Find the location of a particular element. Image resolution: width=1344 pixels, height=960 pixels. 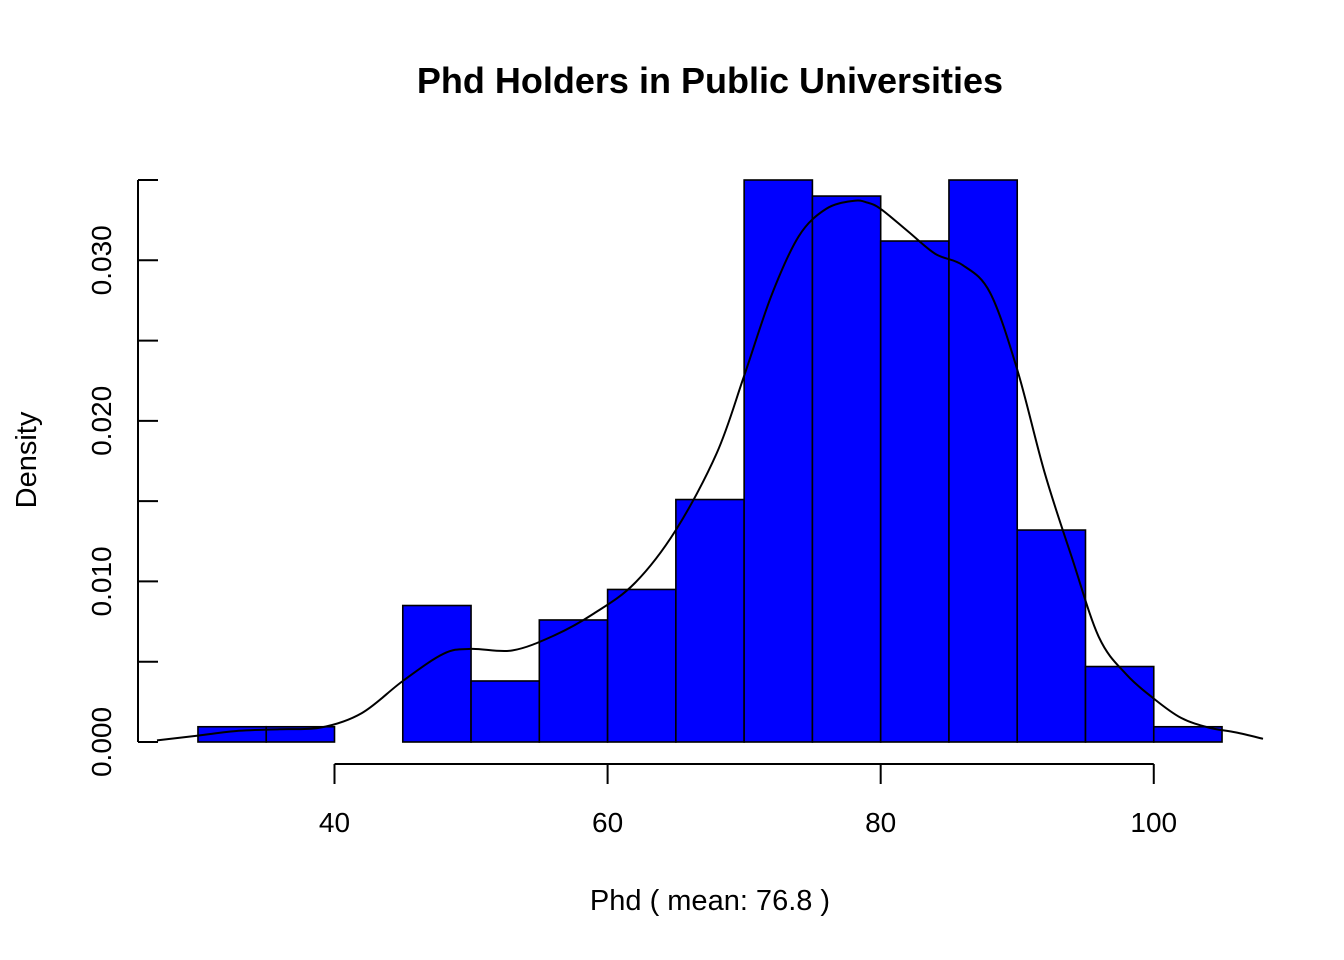

y-tick-label-2: 0.010 is located at coordinates (101, 581).